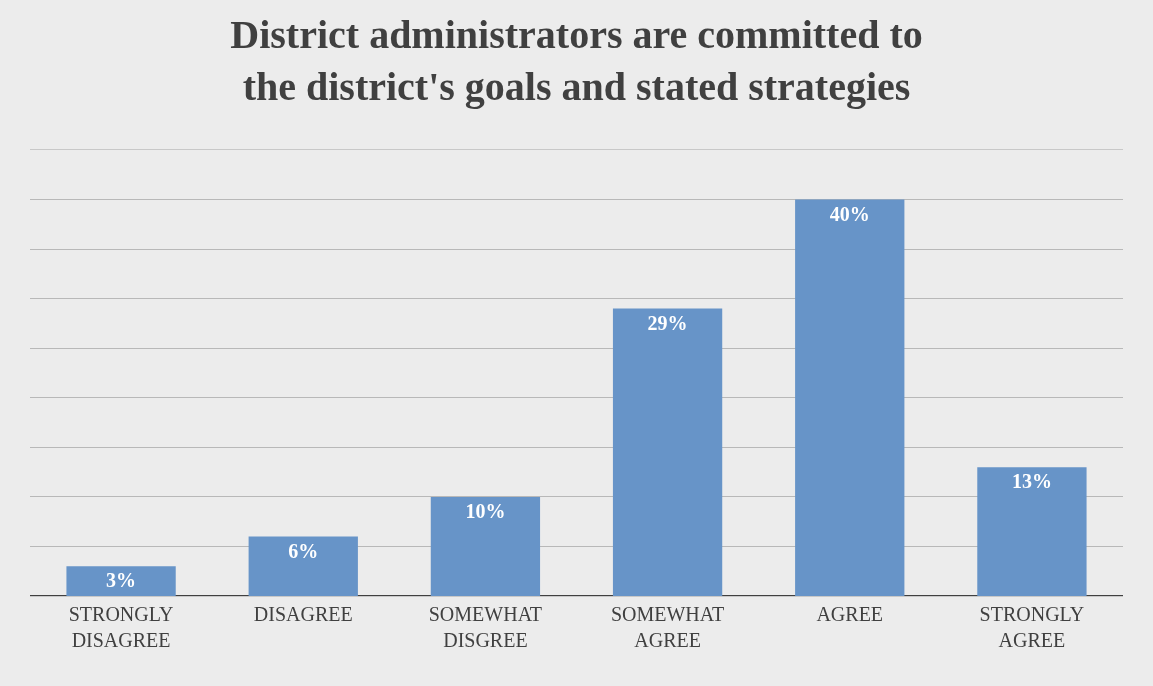  What do you see at coordinates (485, 510) in the screenshot?
I see `data-label: 10%` at bounding box center [485, 510].